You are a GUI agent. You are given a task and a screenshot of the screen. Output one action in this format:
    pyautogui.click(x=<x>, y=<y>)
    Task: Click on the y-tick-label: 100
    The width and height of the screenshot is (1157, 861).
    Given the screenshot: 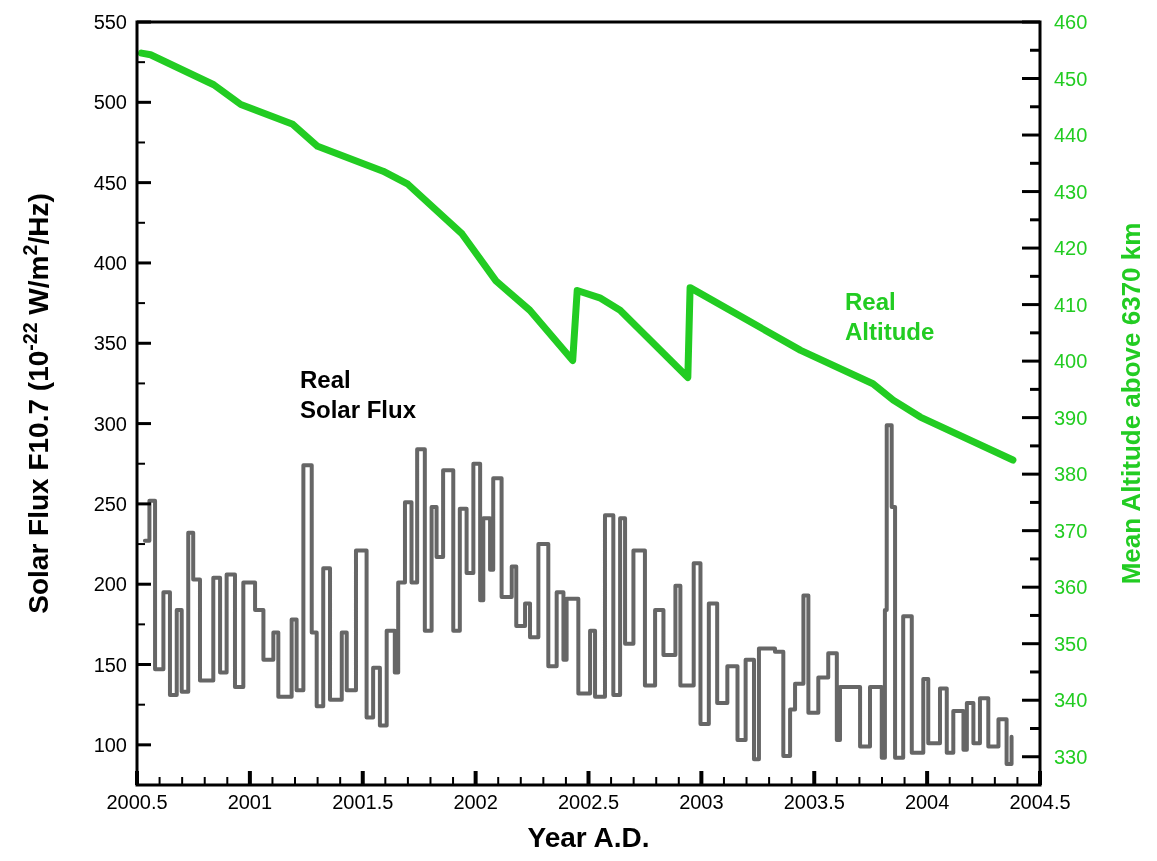 What is the action you would take?
    pyautogui.click(x=110, y=744)
    